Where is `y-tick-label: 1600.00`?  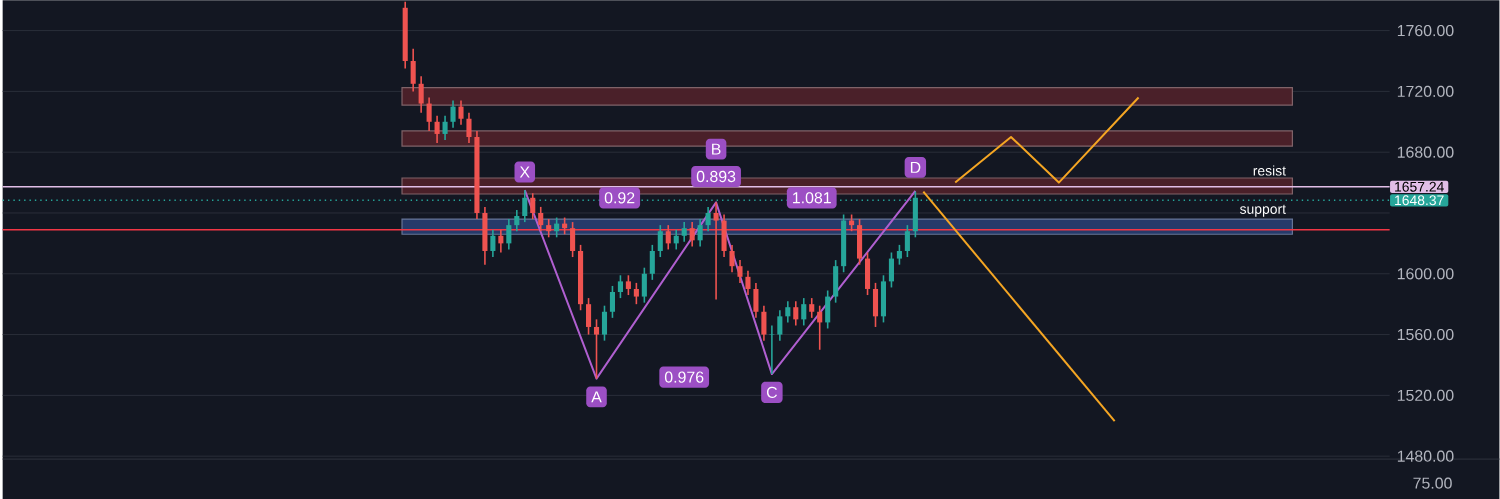 y-tick-label: 1600.00 is located at coordinates (1425, 274).